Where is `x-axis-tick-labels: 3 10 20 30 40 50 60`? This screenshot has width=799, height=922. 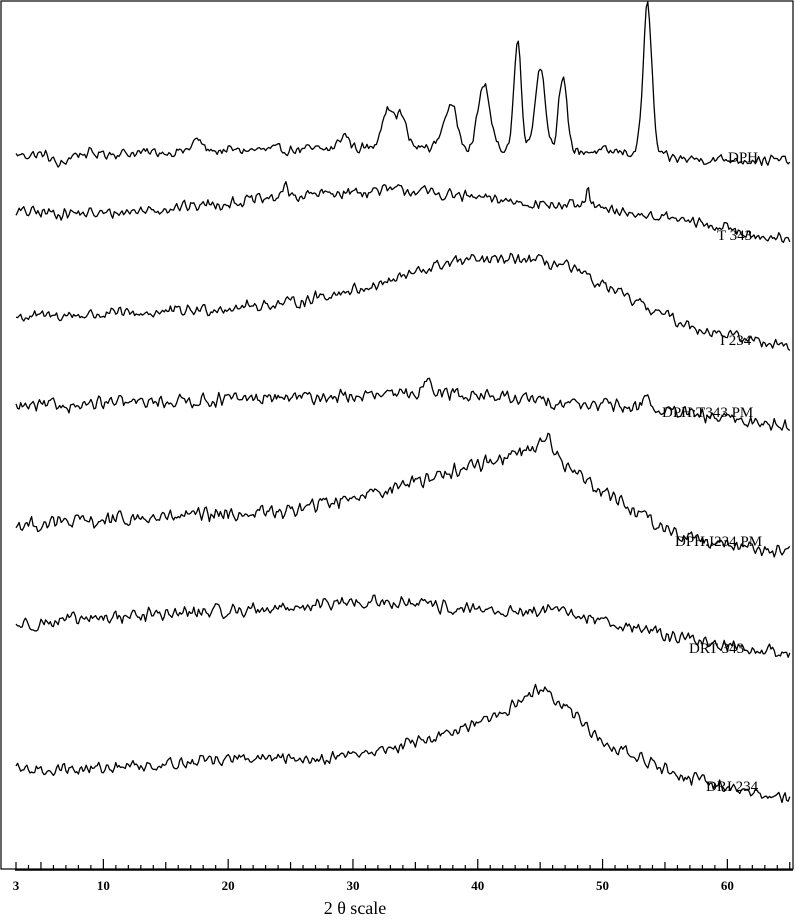 x-axis-tick-labels: 3 10 20 30 40 50 60 is located at coordinates (373, 885).